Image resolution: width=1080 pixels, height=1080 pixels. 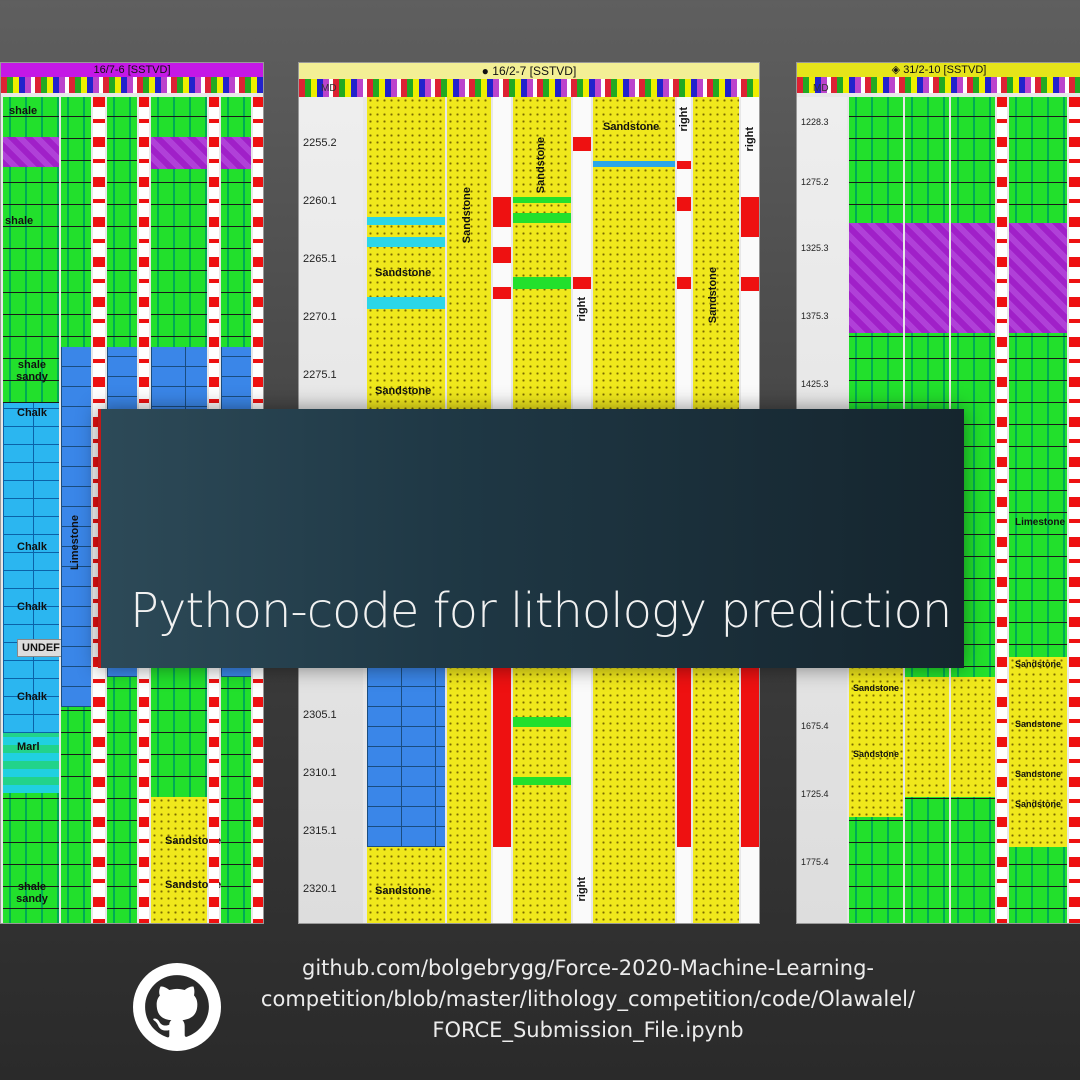 I want to click on depth-label: 2255.2, so click(x=320, y=143).